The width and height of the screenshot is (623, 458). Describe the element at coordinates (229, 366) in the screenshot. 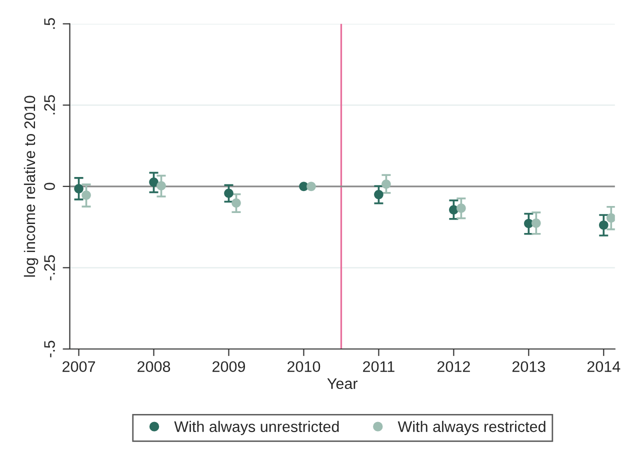

I see `x-tick-label: 2009` at that location.